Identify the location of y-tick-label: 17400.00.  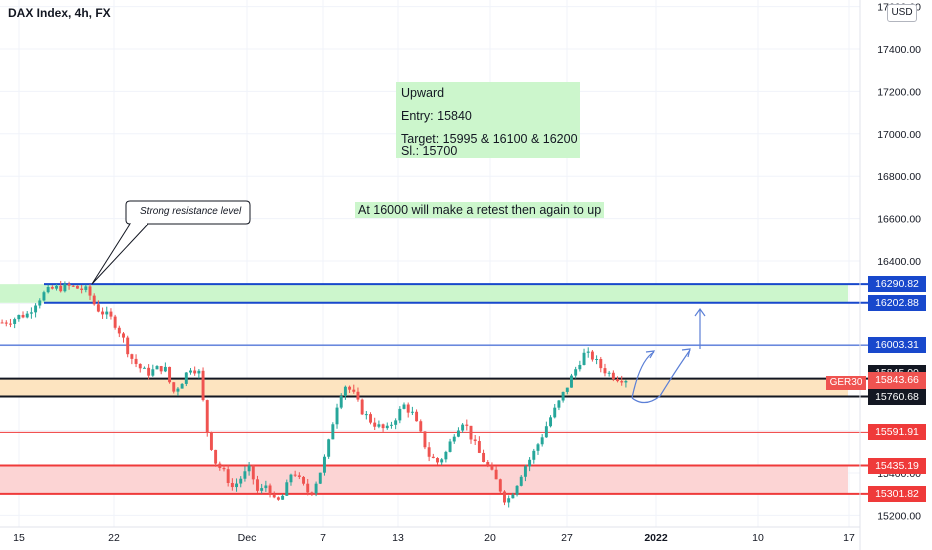
(899, 50).